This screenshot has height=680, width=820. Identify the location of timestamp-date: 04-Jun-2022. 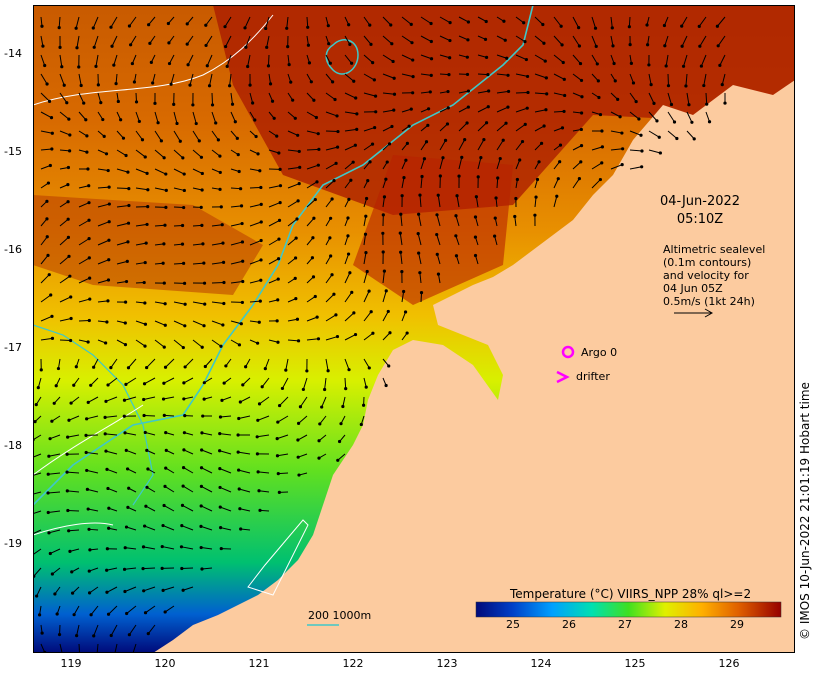
(700, 201).